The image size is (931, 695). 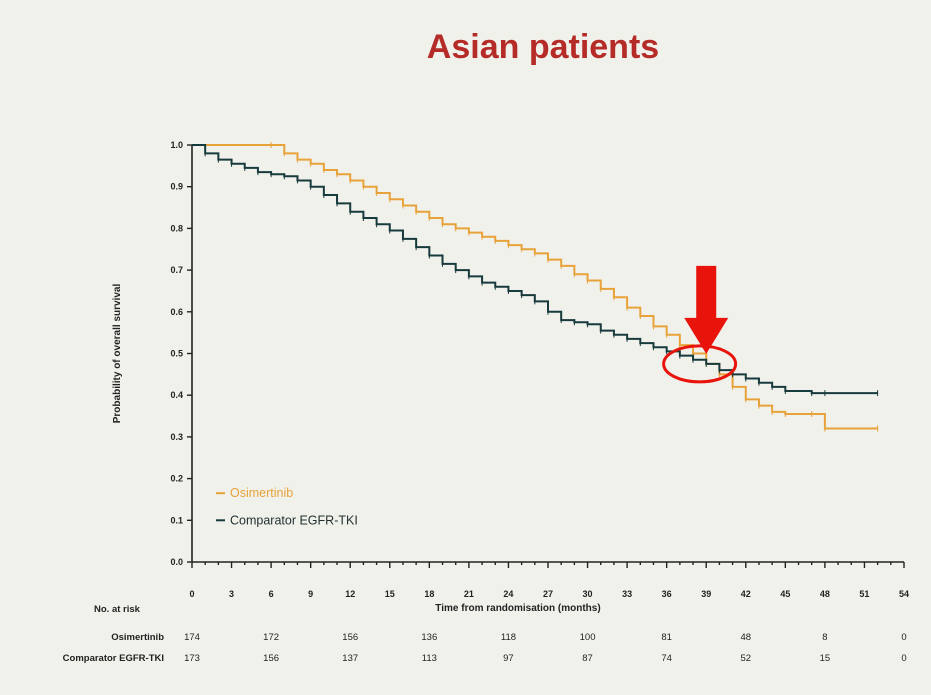 I want to click on x-tick-label: 54, so click(x=904, y=594).